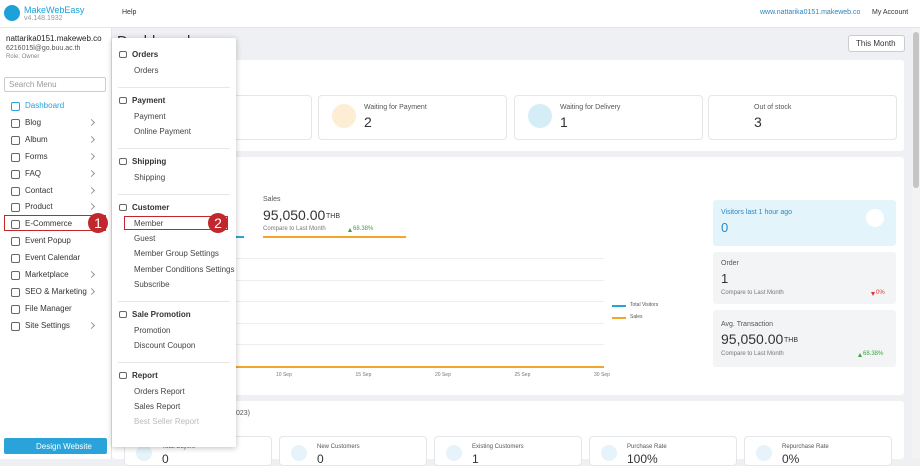 The height and width of the screenshot is (466, 920). Describe the element at coordinates (647, 447) in the screenshot. I see `customer-label: Purchase Rate` at that location.